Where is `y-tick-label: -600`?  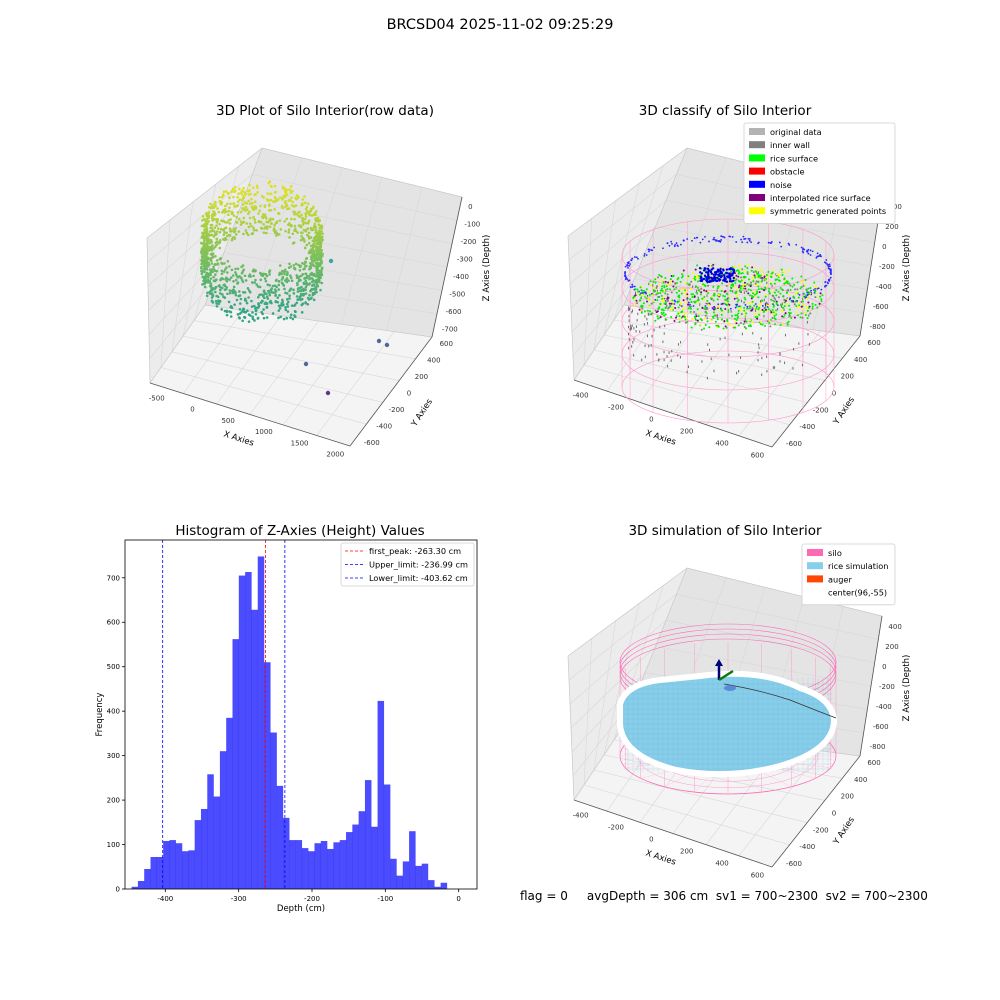 y-tick-label: -600 is located at coordinates (372, 443).